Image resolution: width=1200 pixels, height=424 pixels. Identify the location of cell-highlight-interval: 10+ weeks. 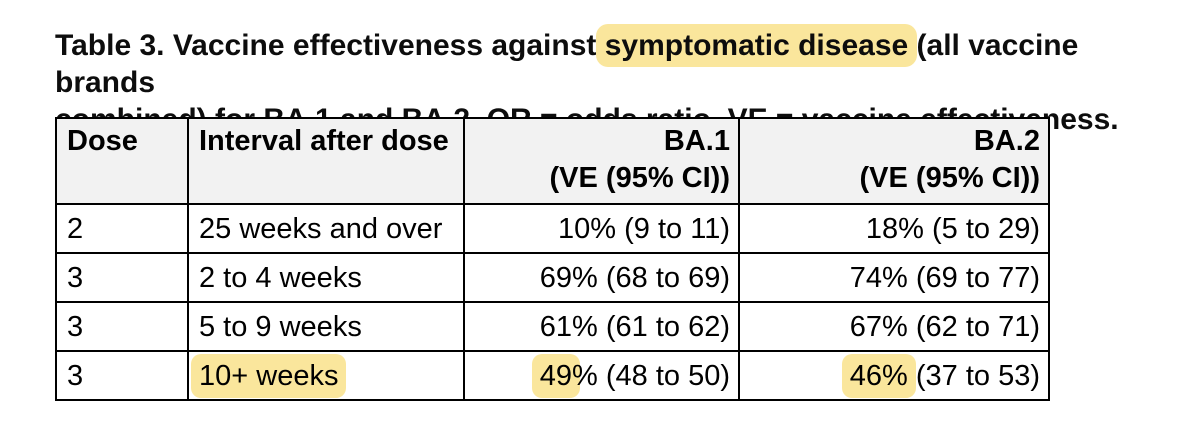
(269, 375).